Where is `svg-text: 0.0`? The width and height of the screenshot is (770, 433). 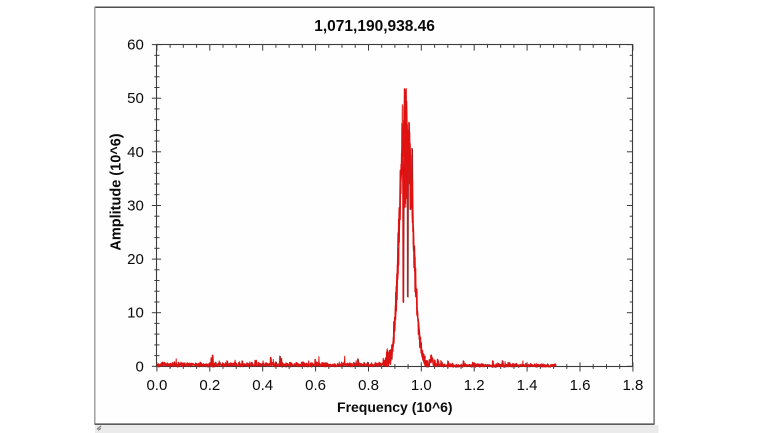 svg-text: 0.0 is located at coordinates (156, 385).